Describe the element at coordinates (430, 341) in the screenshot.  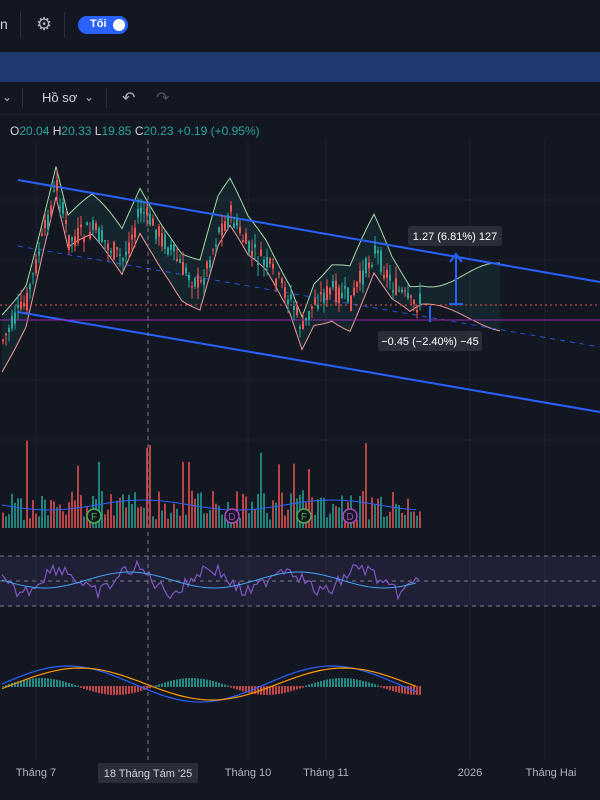
I see `measure-down-box` at that location.